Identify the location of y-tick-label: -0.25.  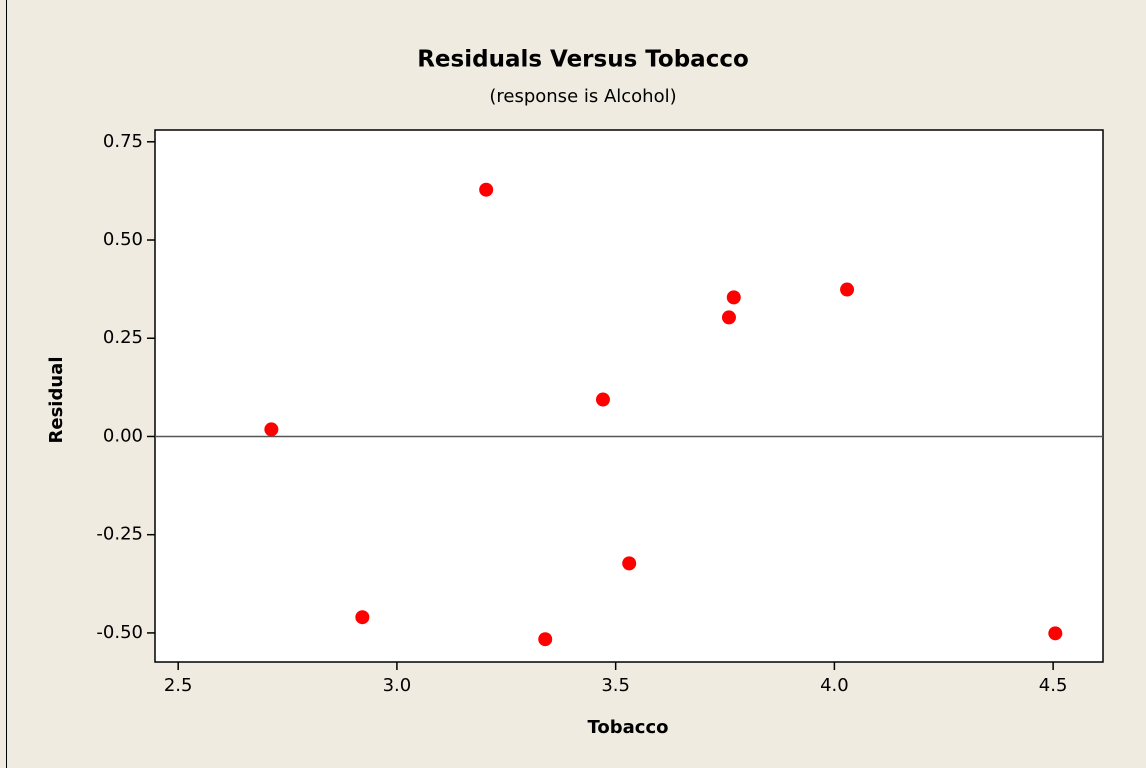
(119, 534).